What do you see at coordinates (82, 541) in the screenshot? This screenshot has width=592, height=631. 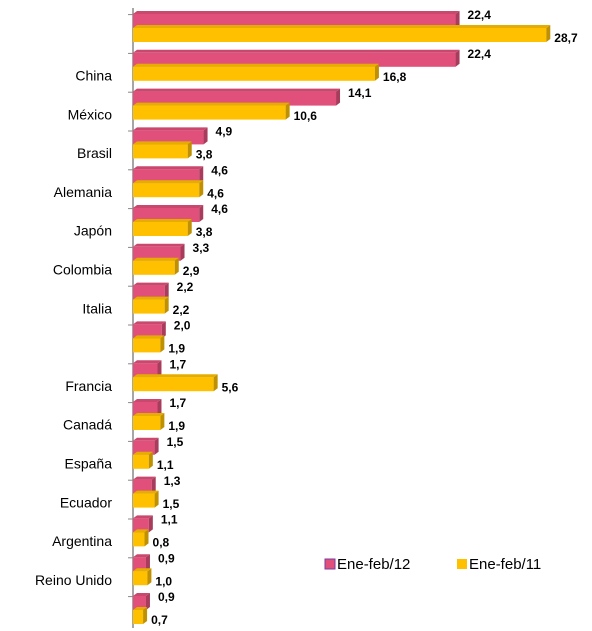 I see `category-label: Argentina` at bounding box center [82, 541].